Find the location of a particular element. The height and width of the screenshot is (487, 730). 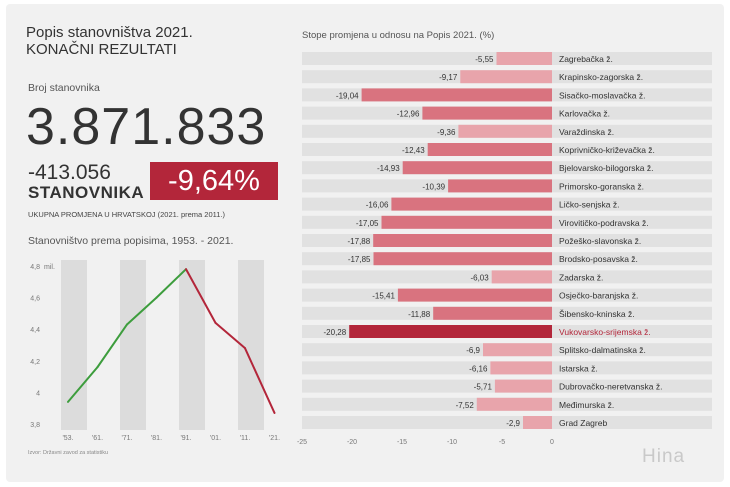

bar-value-label: -2,9 is located at coordinates (513, 423).